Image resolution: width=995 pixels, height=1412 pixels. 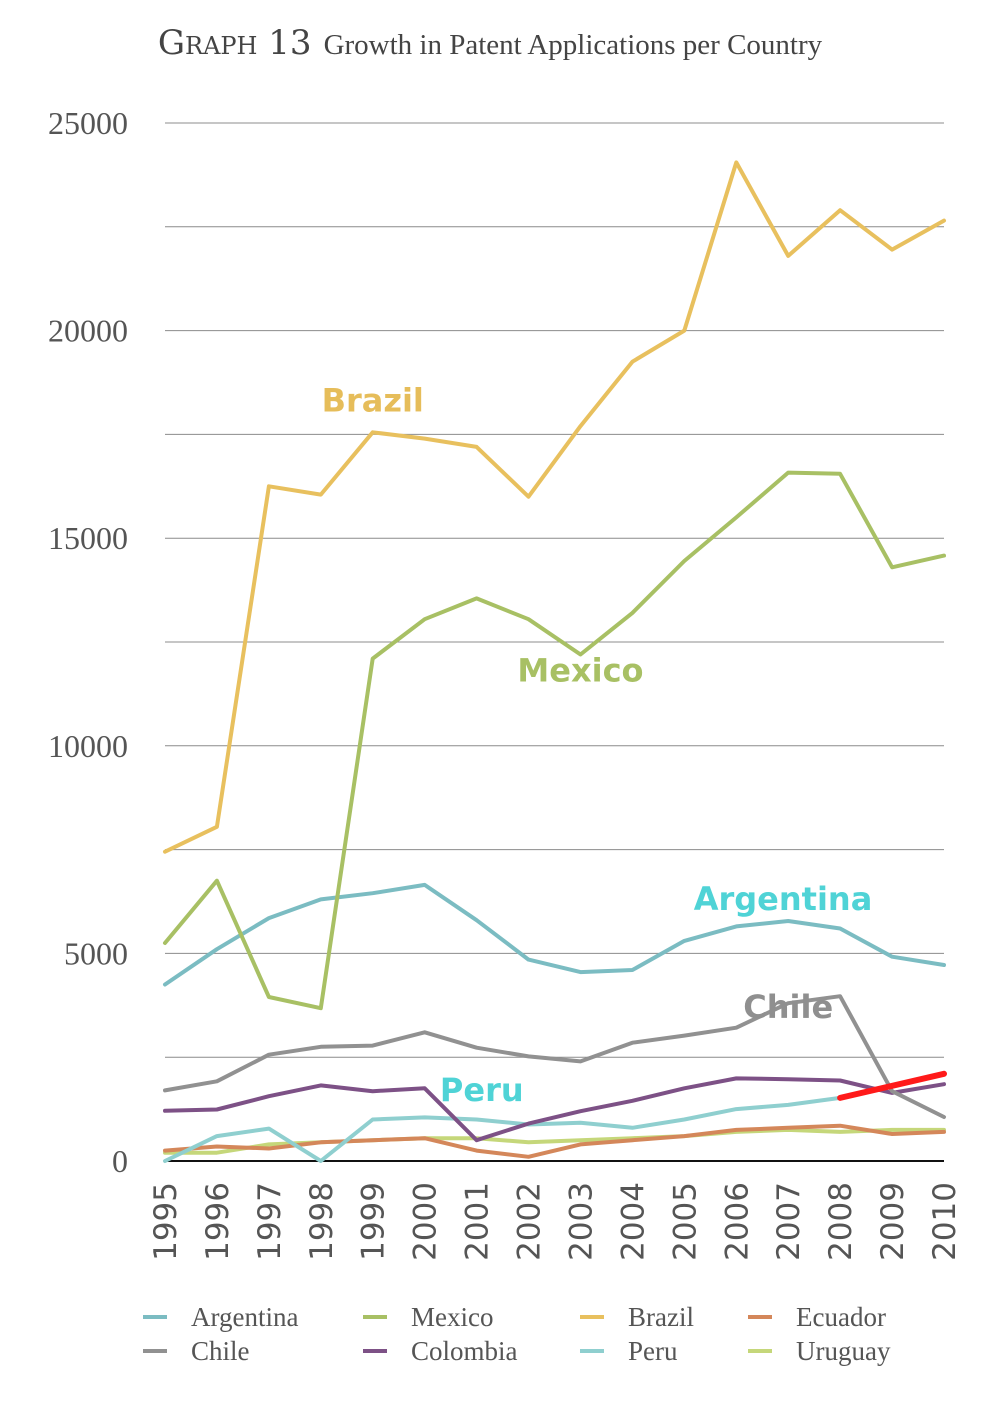 I want to click on x-tick-label: 1997, so click(x=270, y=1221).